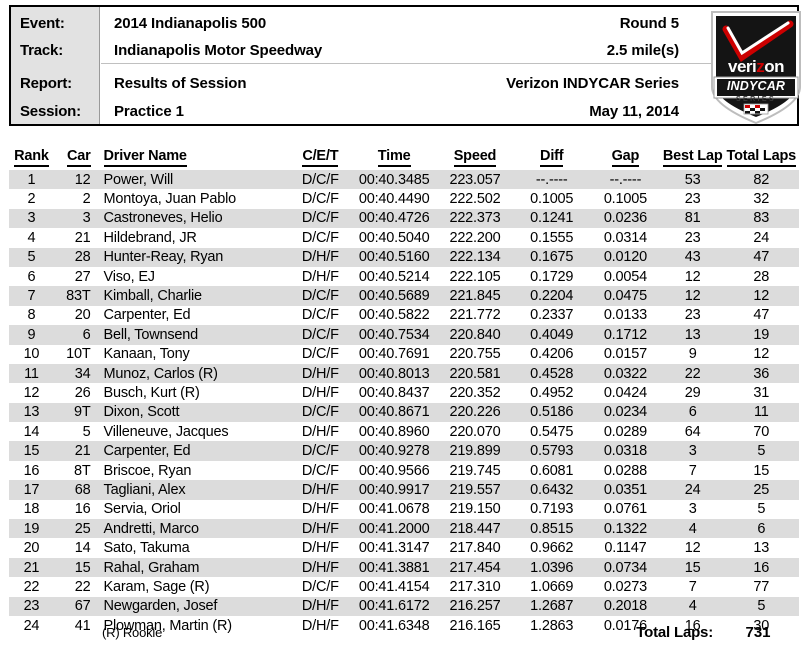 This screenshot has width=810, height=657. What do you see at coordinates (475, 373) in the screenshot?
I see `cell-speed: 220.581` at bounding box center [475, 373].